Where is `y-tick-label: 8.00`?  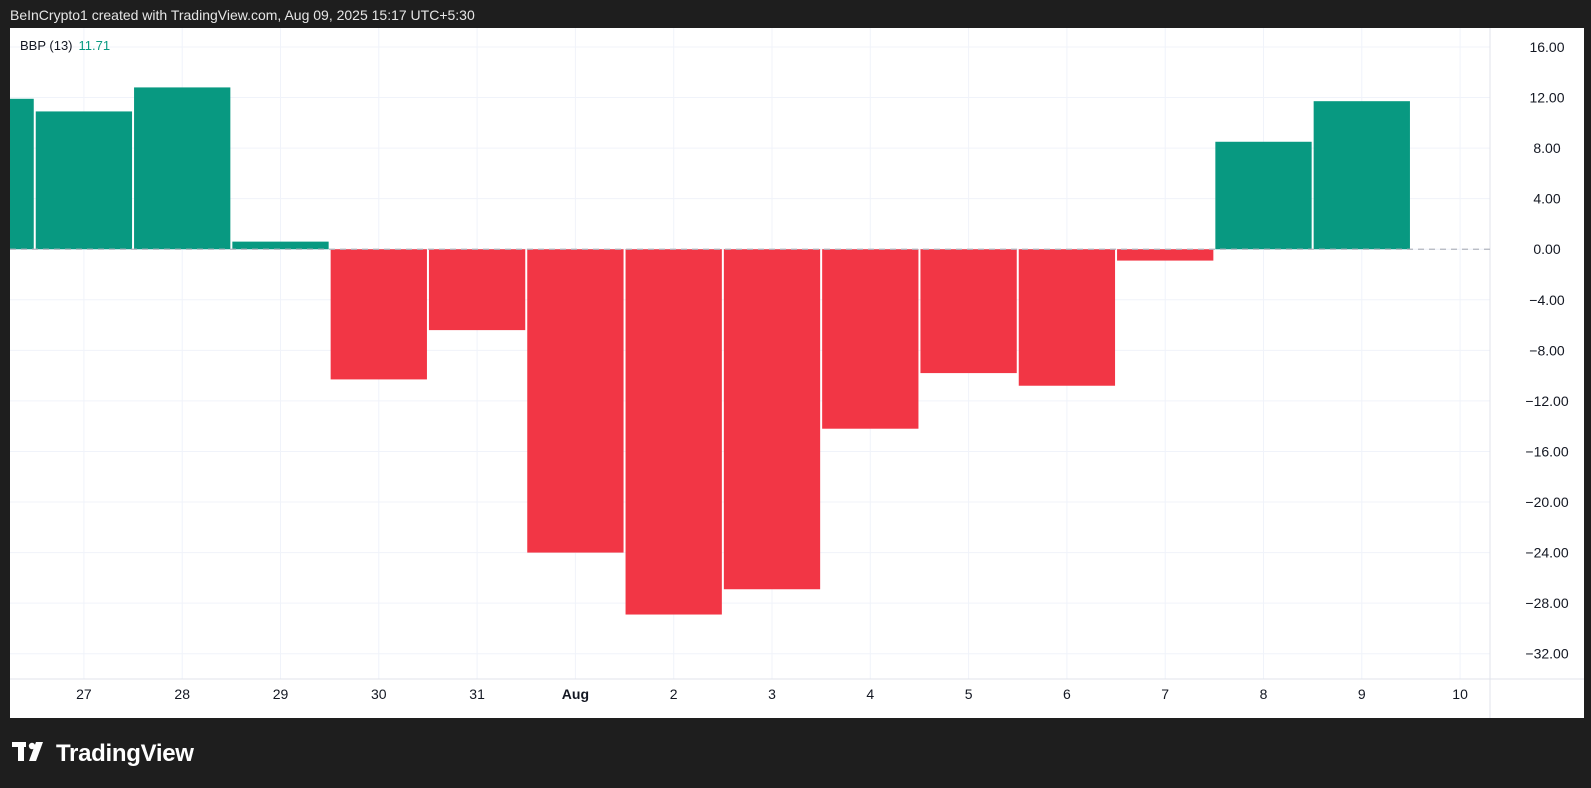 y-tick-label: 8.00 is located at coordinates (1546, 148).